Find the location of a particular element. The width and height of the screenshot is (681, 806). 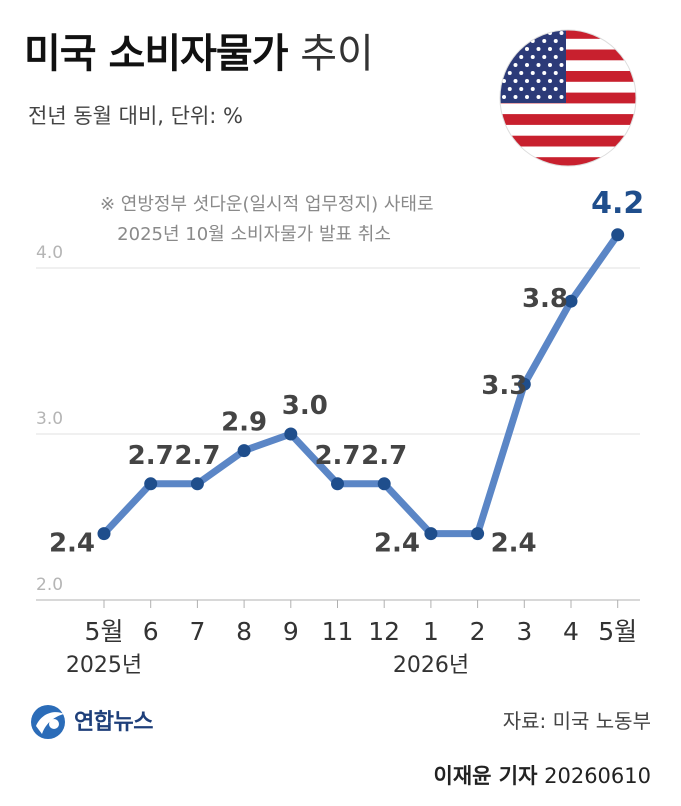

y-tick-label: 3.0 is located at coordinates (49, 419).